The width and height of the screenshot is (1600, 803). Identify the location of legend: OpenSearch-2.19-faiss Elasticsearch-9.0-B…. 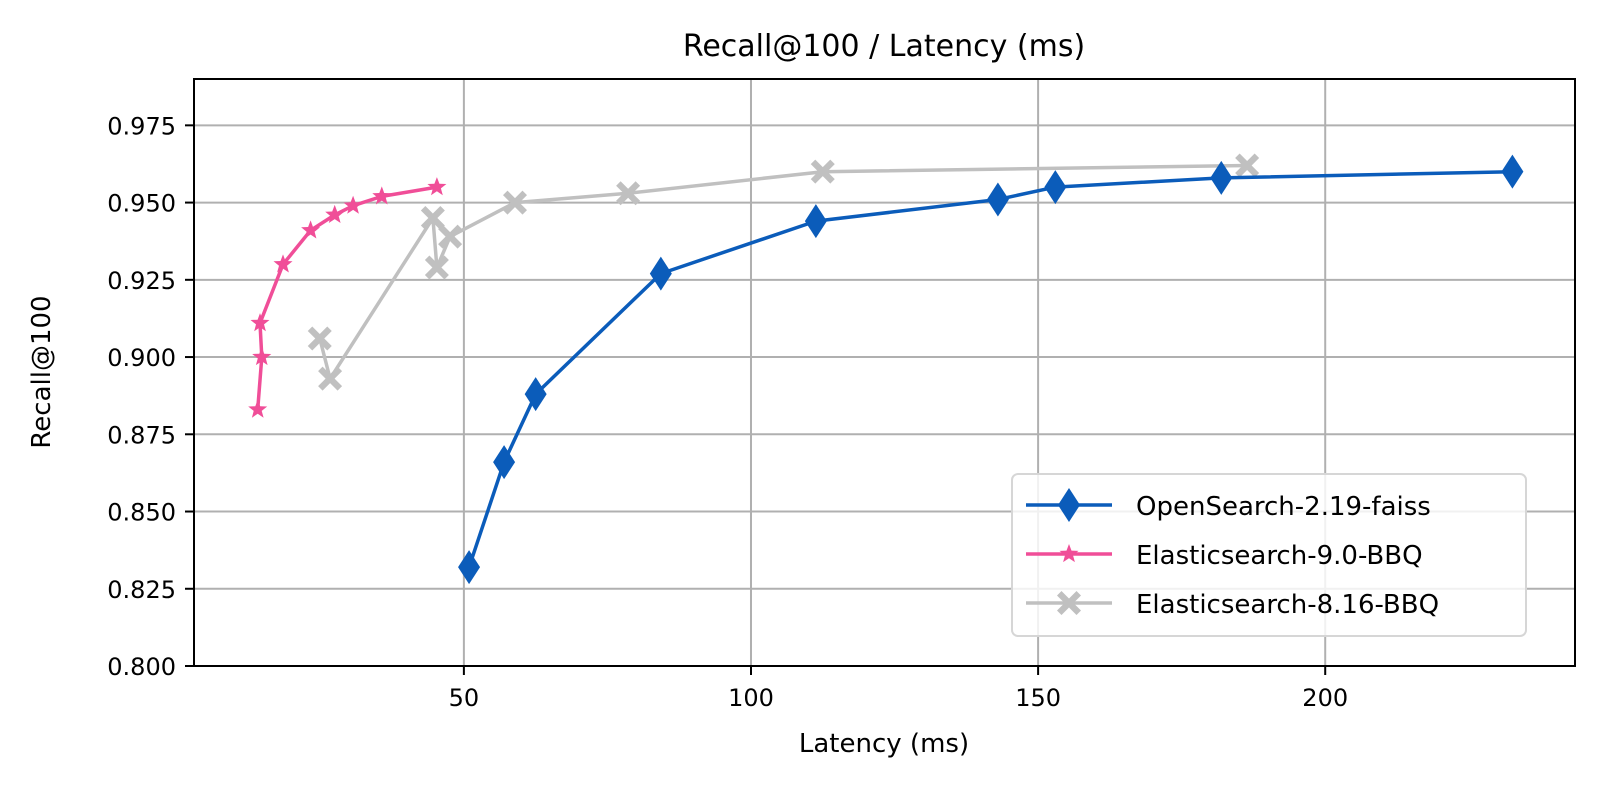
(1269, 555).